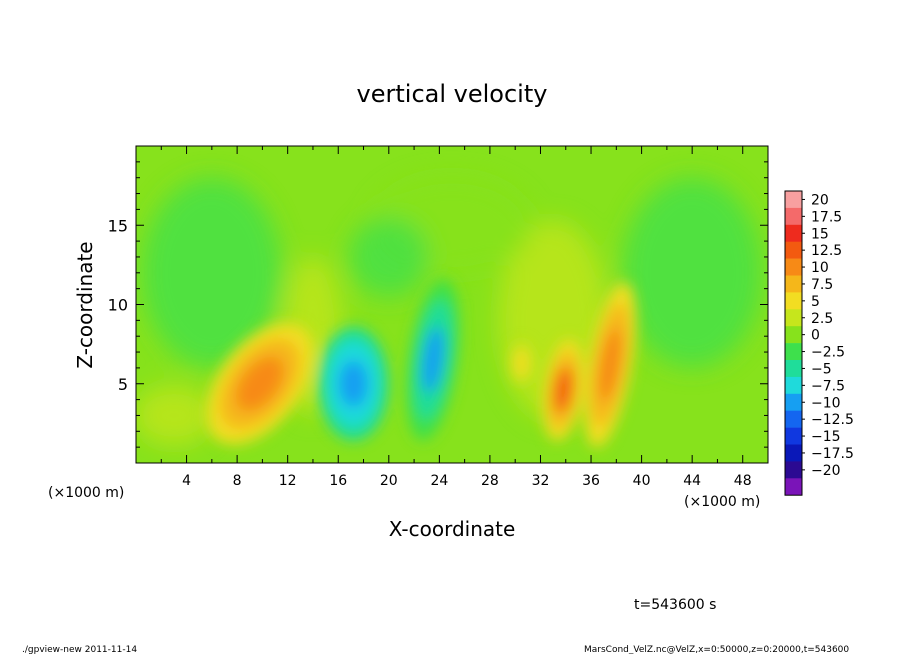 The width and height of the screenshot is (904, 654). Describe the element at coordinates (123, 384) in the screenshot. I see `y-tick-label: 5` at that location.